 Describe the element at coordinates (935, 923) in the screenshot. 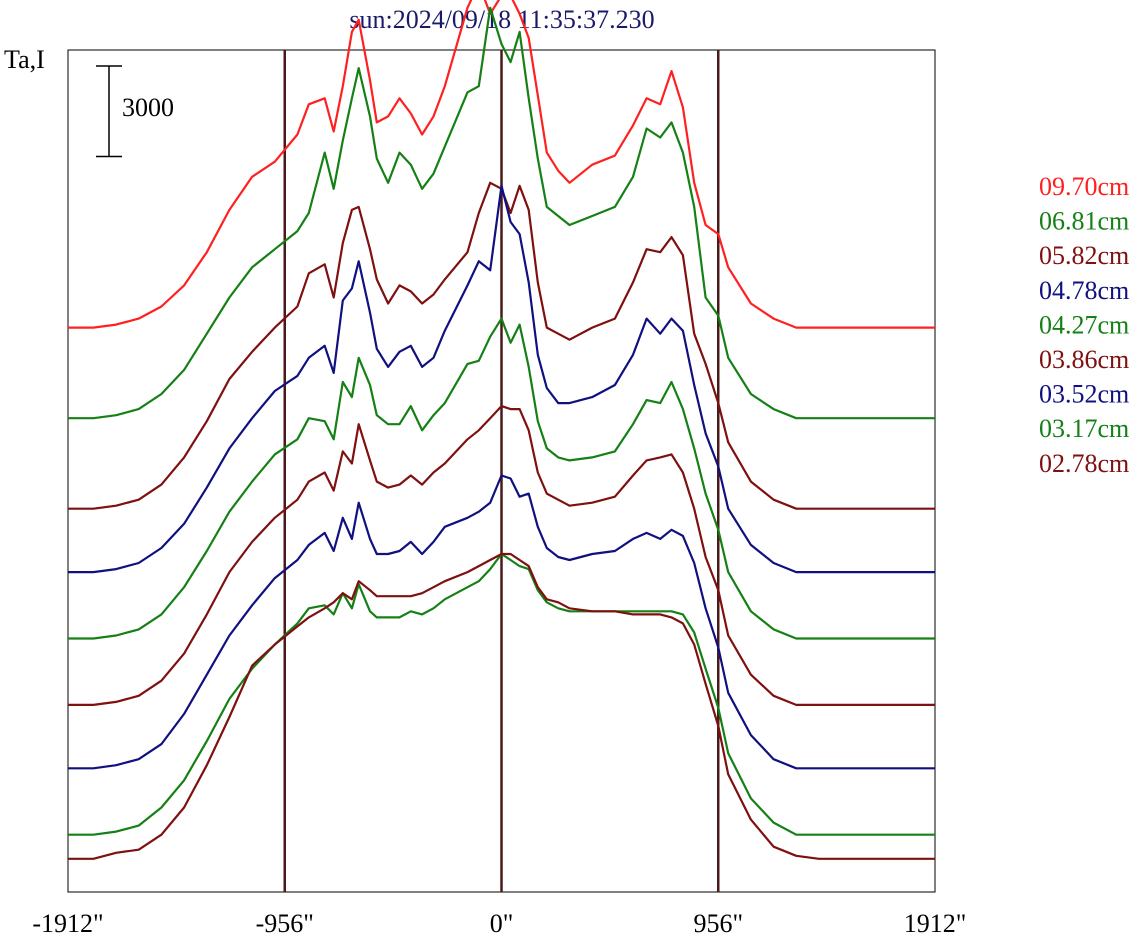

I see `x-tick-label-4: 1912"` at that location.